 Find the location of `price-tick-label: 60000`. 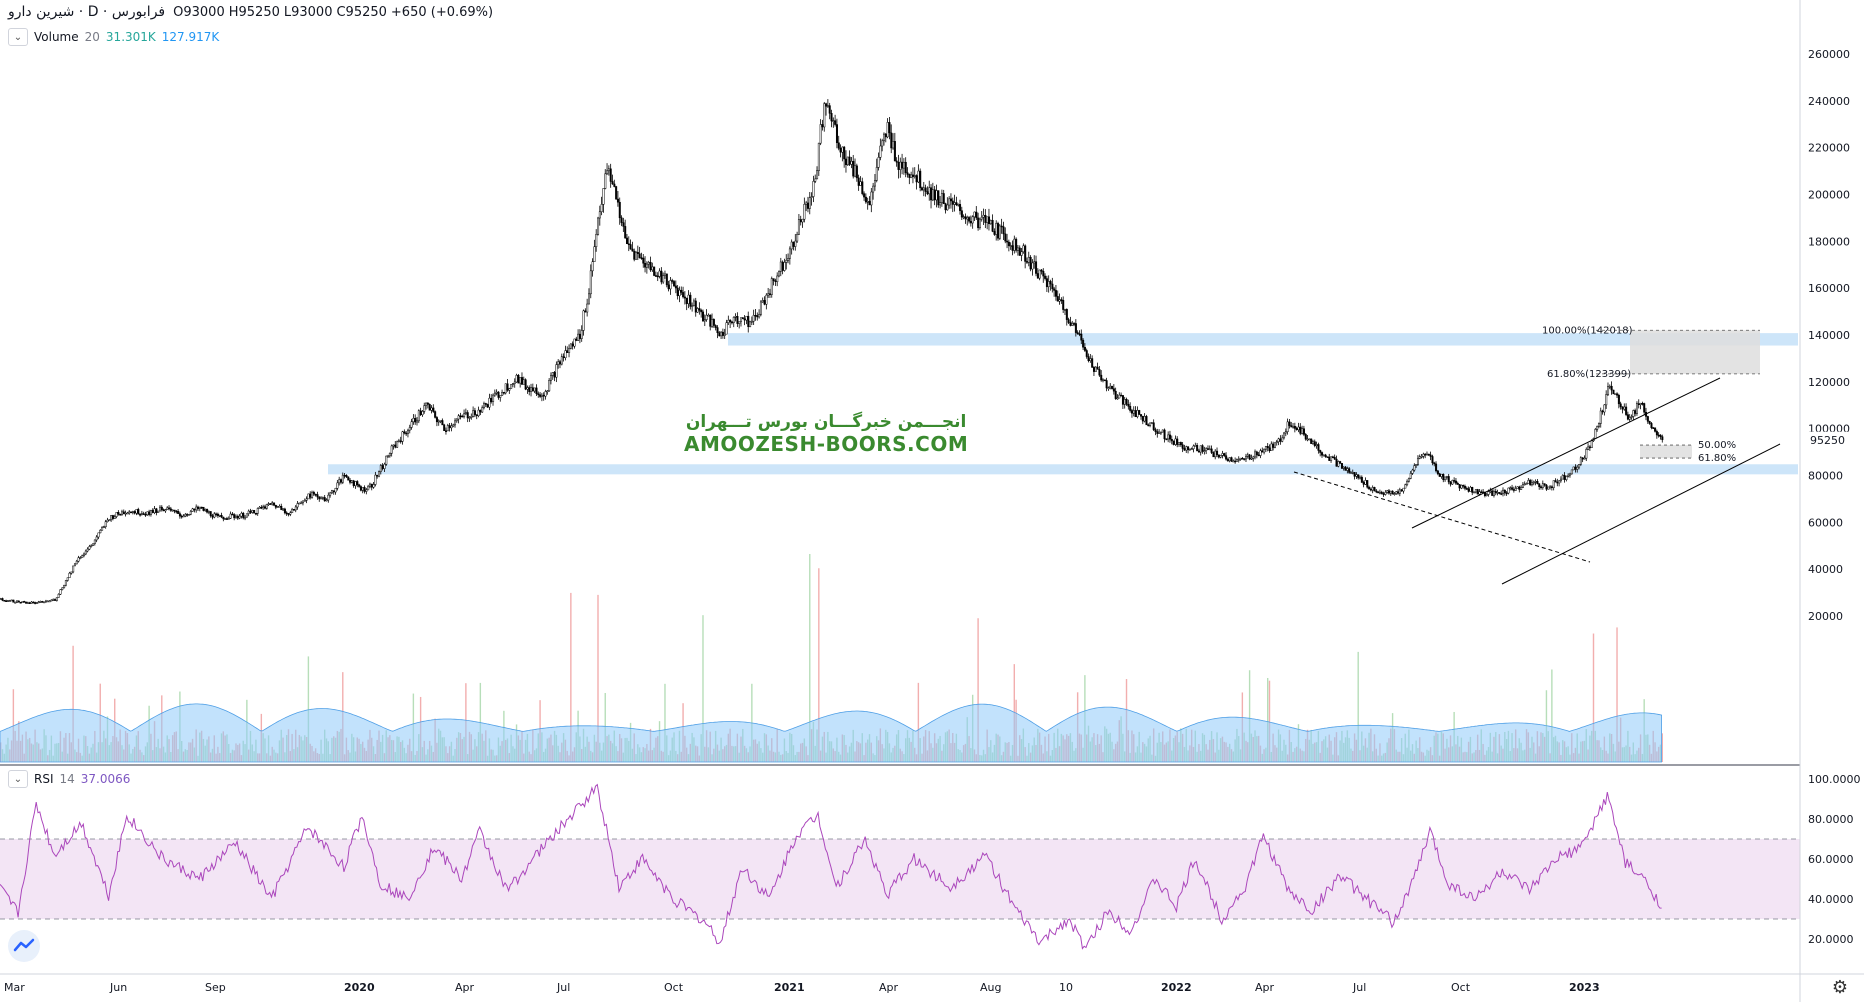

price-tick-label: 60000 is located at coordinates (1825, 522).